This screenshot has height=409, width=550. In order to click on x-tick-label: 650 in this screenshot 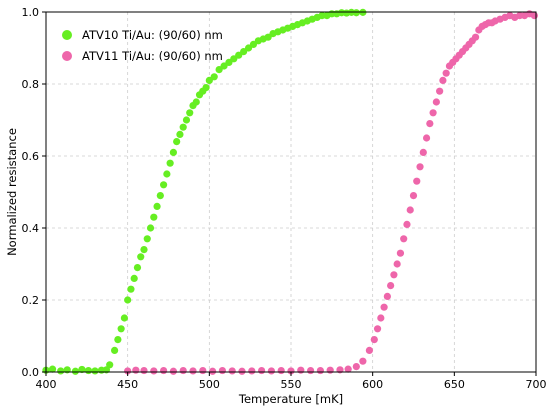, I will do `click(454, 384)`.